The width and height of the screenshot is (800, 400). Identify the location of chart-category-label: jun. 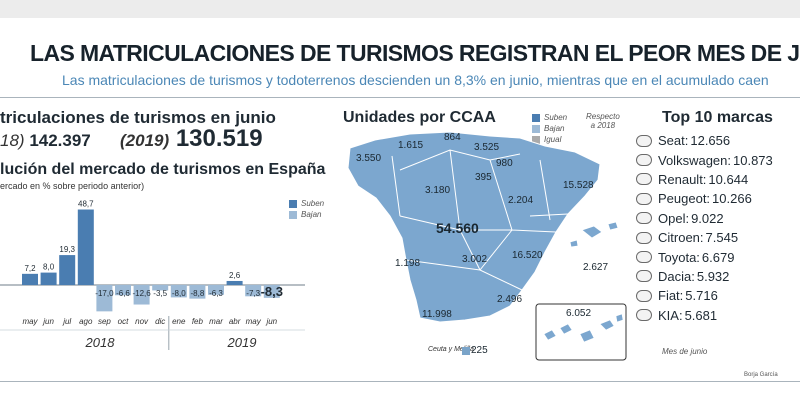
(271, 321).